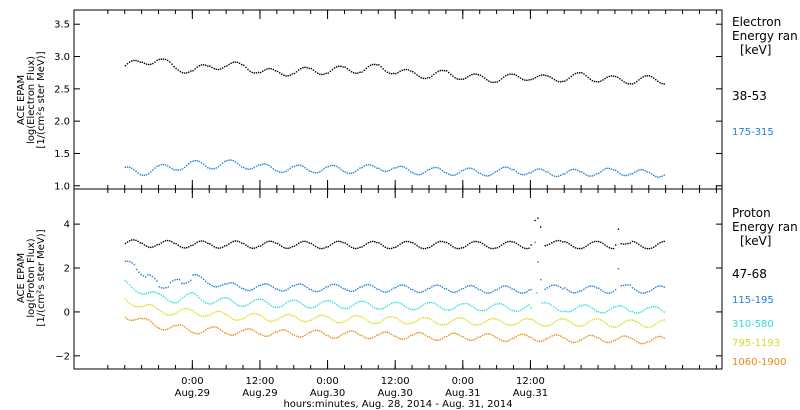  Describe the element at coordinates (753, 132) in the screenshot. I see `electron-legend-175-315: 175-315` at that location.